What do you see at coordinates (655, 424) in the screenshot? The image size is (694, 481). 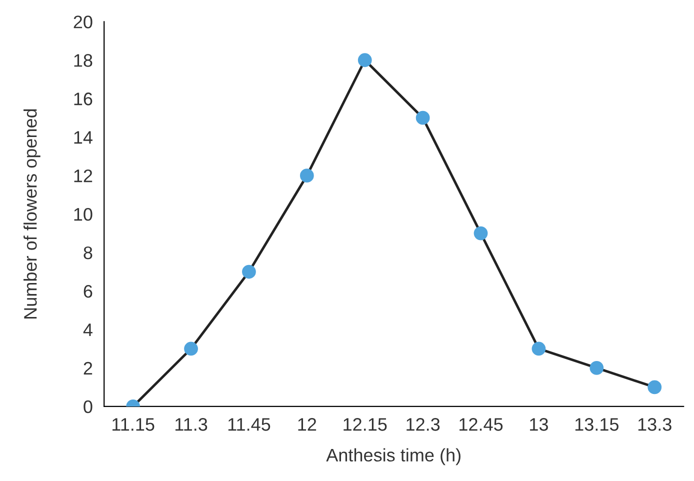 I see `x-tick-label: 13.3` at bounding box center [655, 424].